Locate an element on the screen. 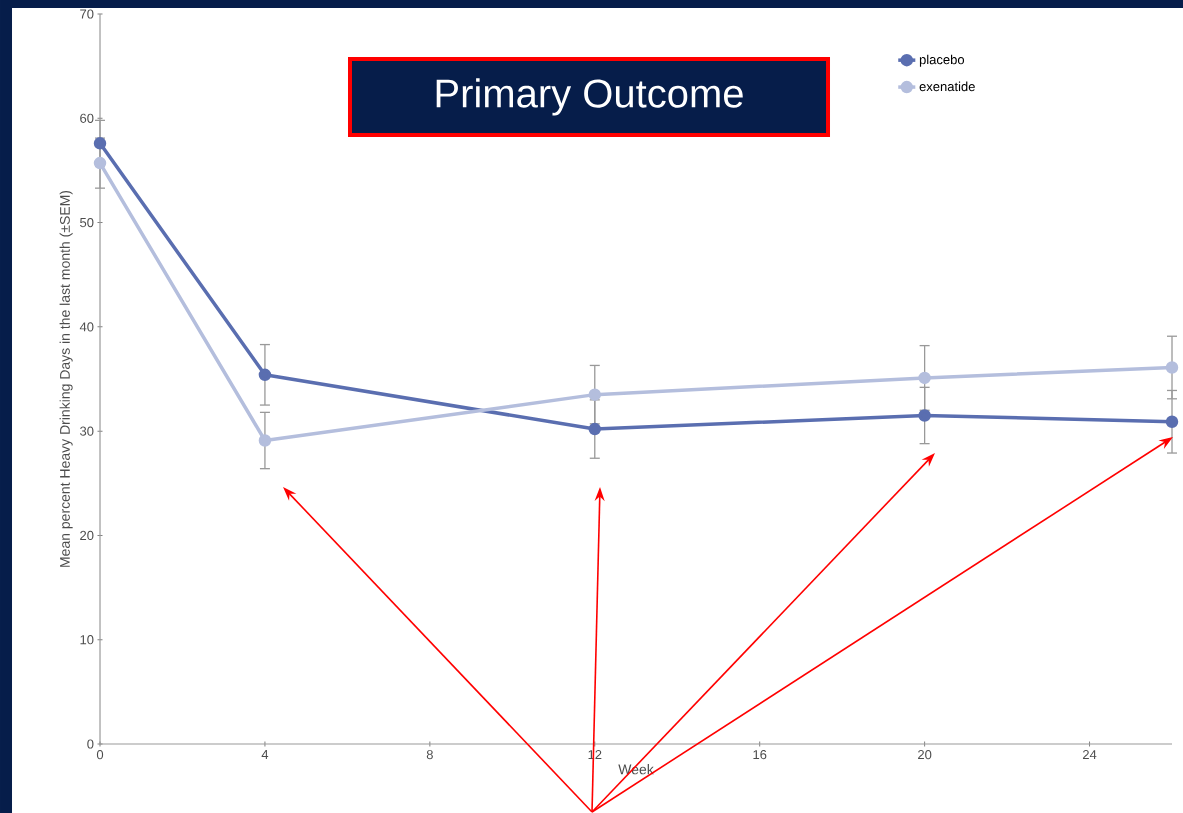  y-tick-label: 30 is located at coordinates (87, 431).